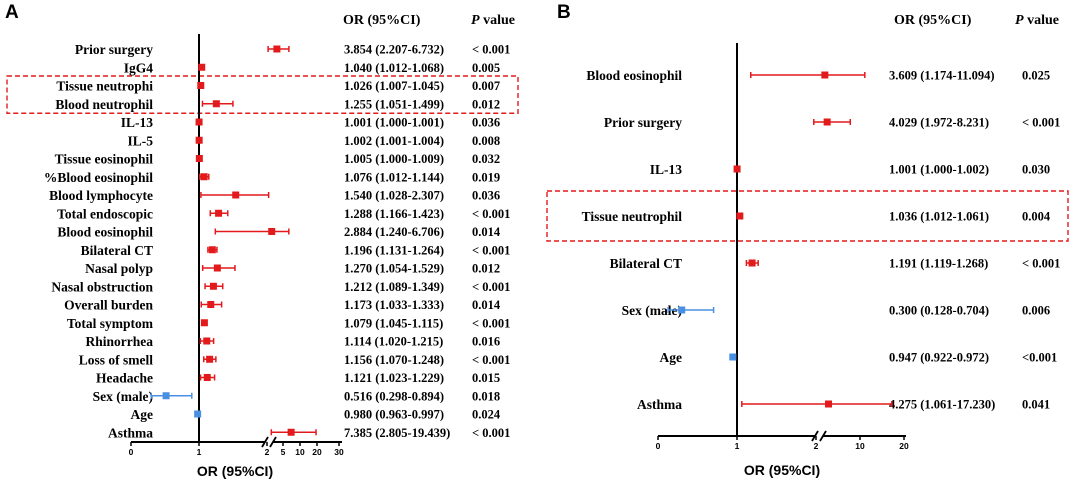 The height and width of the screenshot is (485, 1072). What do you see at coordinates (486, 123) in the screenshot?
I see `panel-a-row-il-13-p-value: 0.036` at bounding box center [486, 123].